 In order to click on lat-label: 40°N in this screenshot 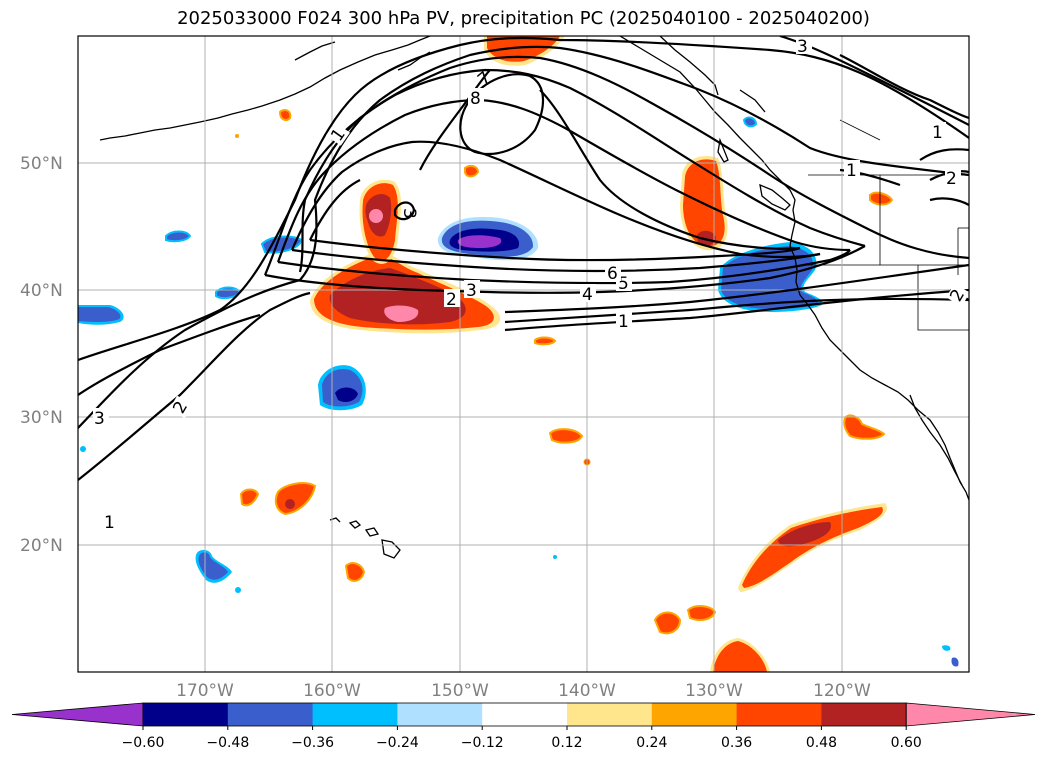, I will do `click(41, 291)`.